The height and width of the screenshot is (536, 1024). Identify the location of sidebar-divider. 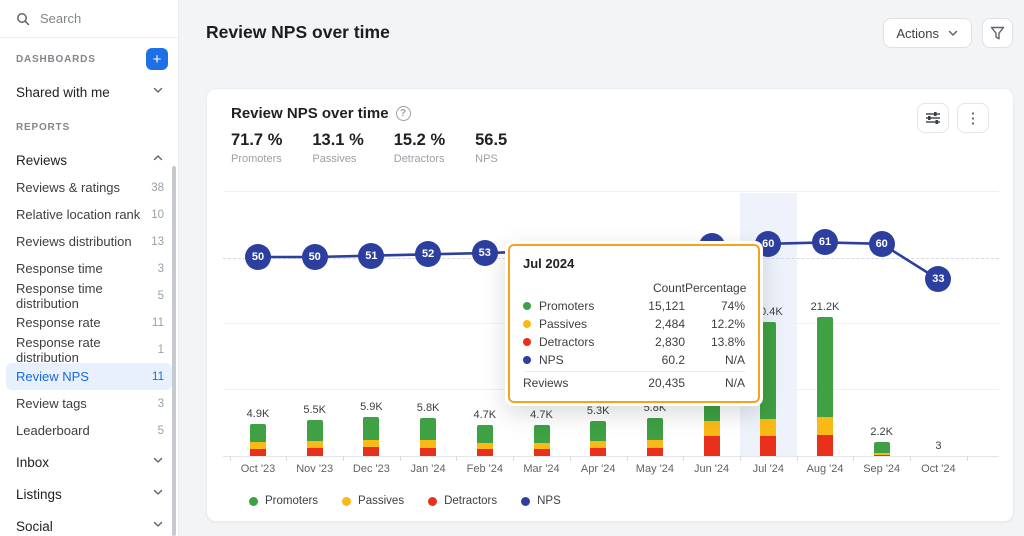
(89, 37).